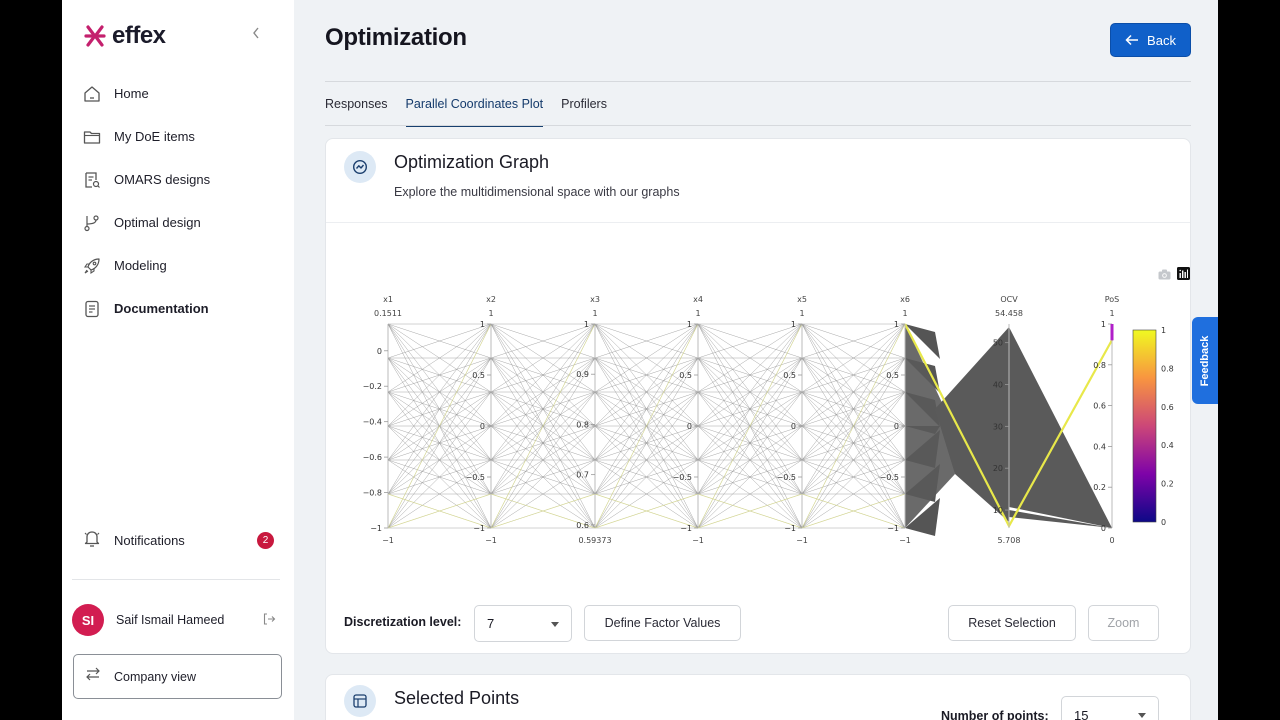 The height and width of the screenshot is (720, 1280). Describe the element at coordinates (155, 676) in the screenshot. I see `company-view-label: Company view` at that location.